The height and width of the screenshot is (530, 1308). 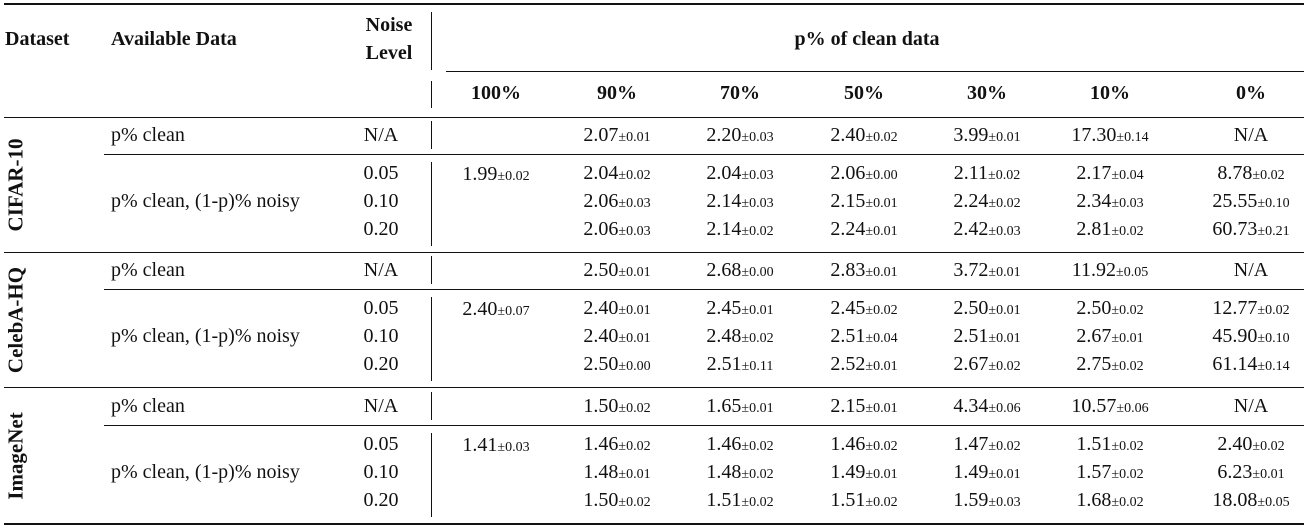 What do you see at coordinates (1094, 406) in the screenshot?
I see `cell-value: 10.57` at bounding box center [1094, 406].